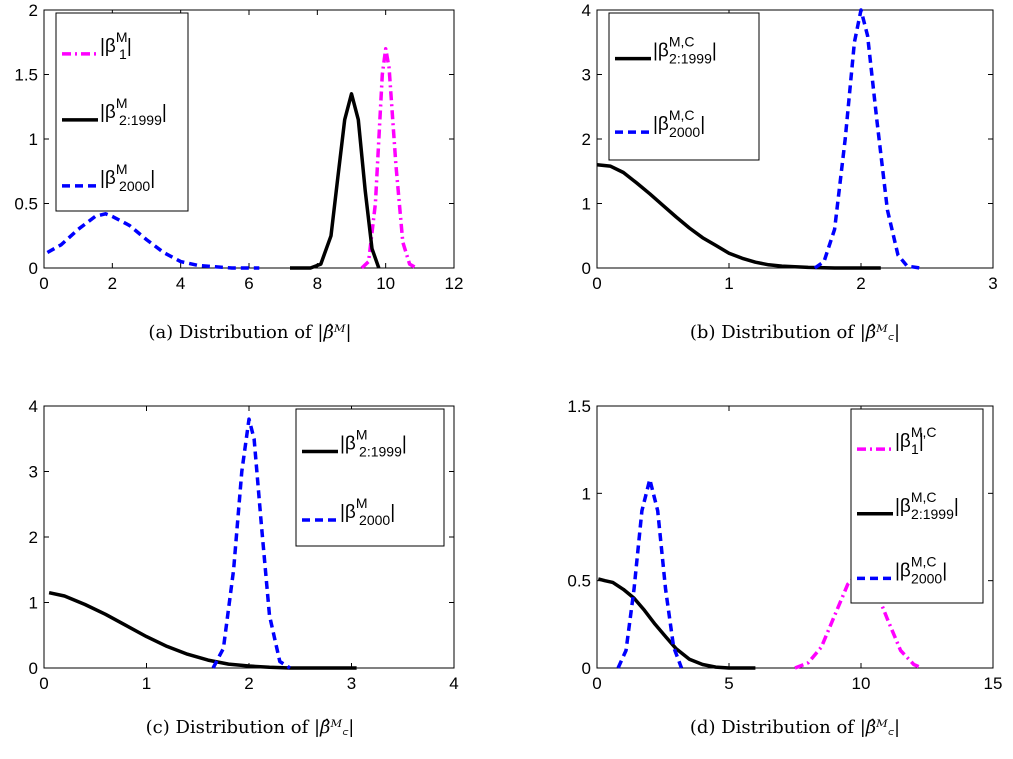 This screenshot has width=1013, height=759. Describe the element at coordinates (795, 332) in the screenshot. I see `caption-b: (b) Distribution of |β̂ᴹ꜀|` at that location.